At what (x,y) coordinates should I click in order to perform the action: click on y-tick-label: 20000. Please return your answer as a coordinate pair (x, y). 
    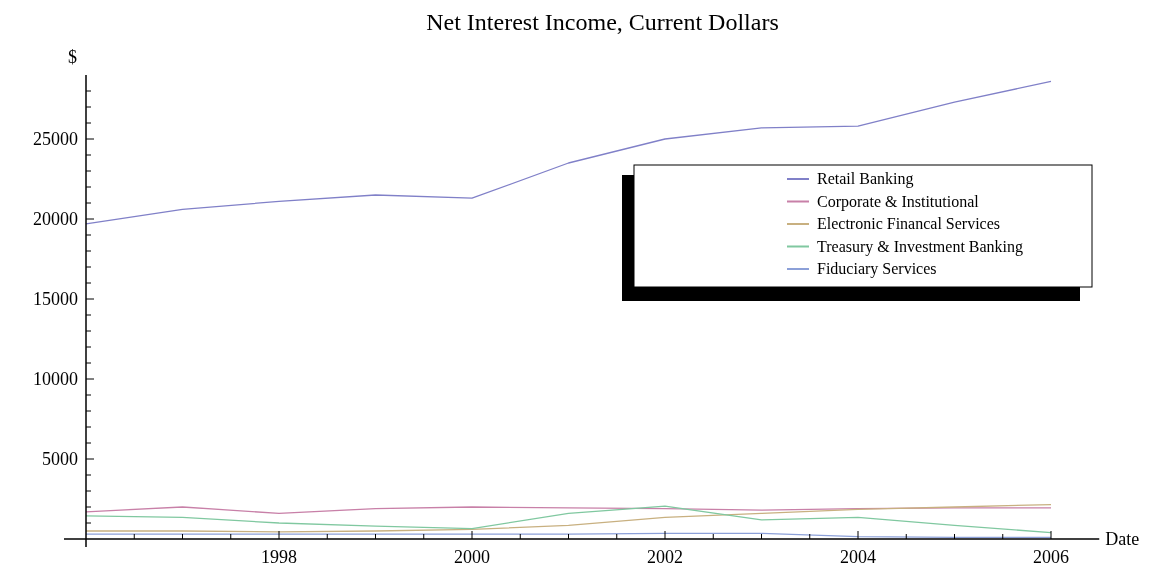
    Looking at the image, I should click on (55, 219).